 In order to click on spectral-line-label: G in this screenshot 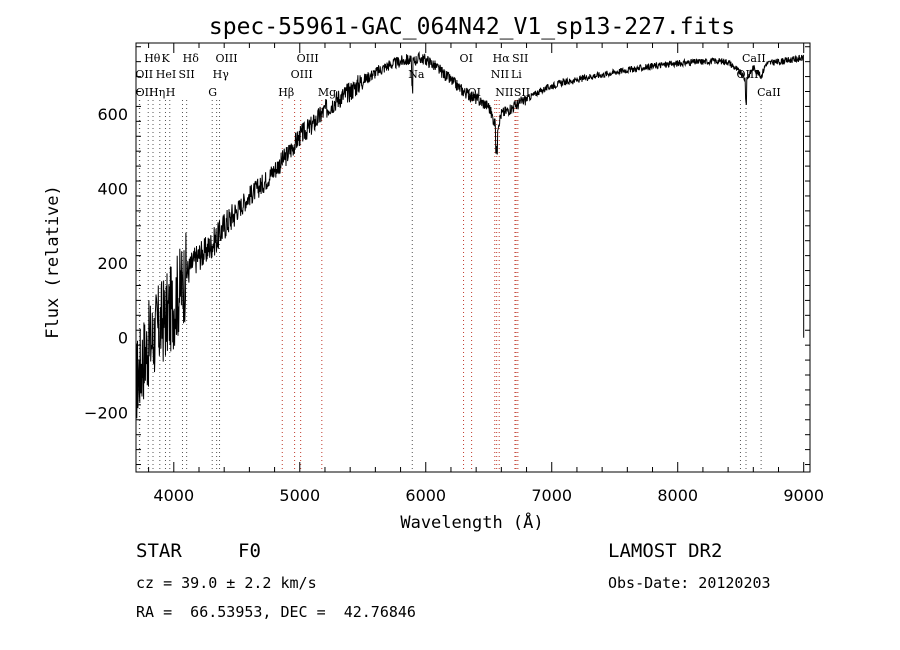, I will do `click(212, 92)`.